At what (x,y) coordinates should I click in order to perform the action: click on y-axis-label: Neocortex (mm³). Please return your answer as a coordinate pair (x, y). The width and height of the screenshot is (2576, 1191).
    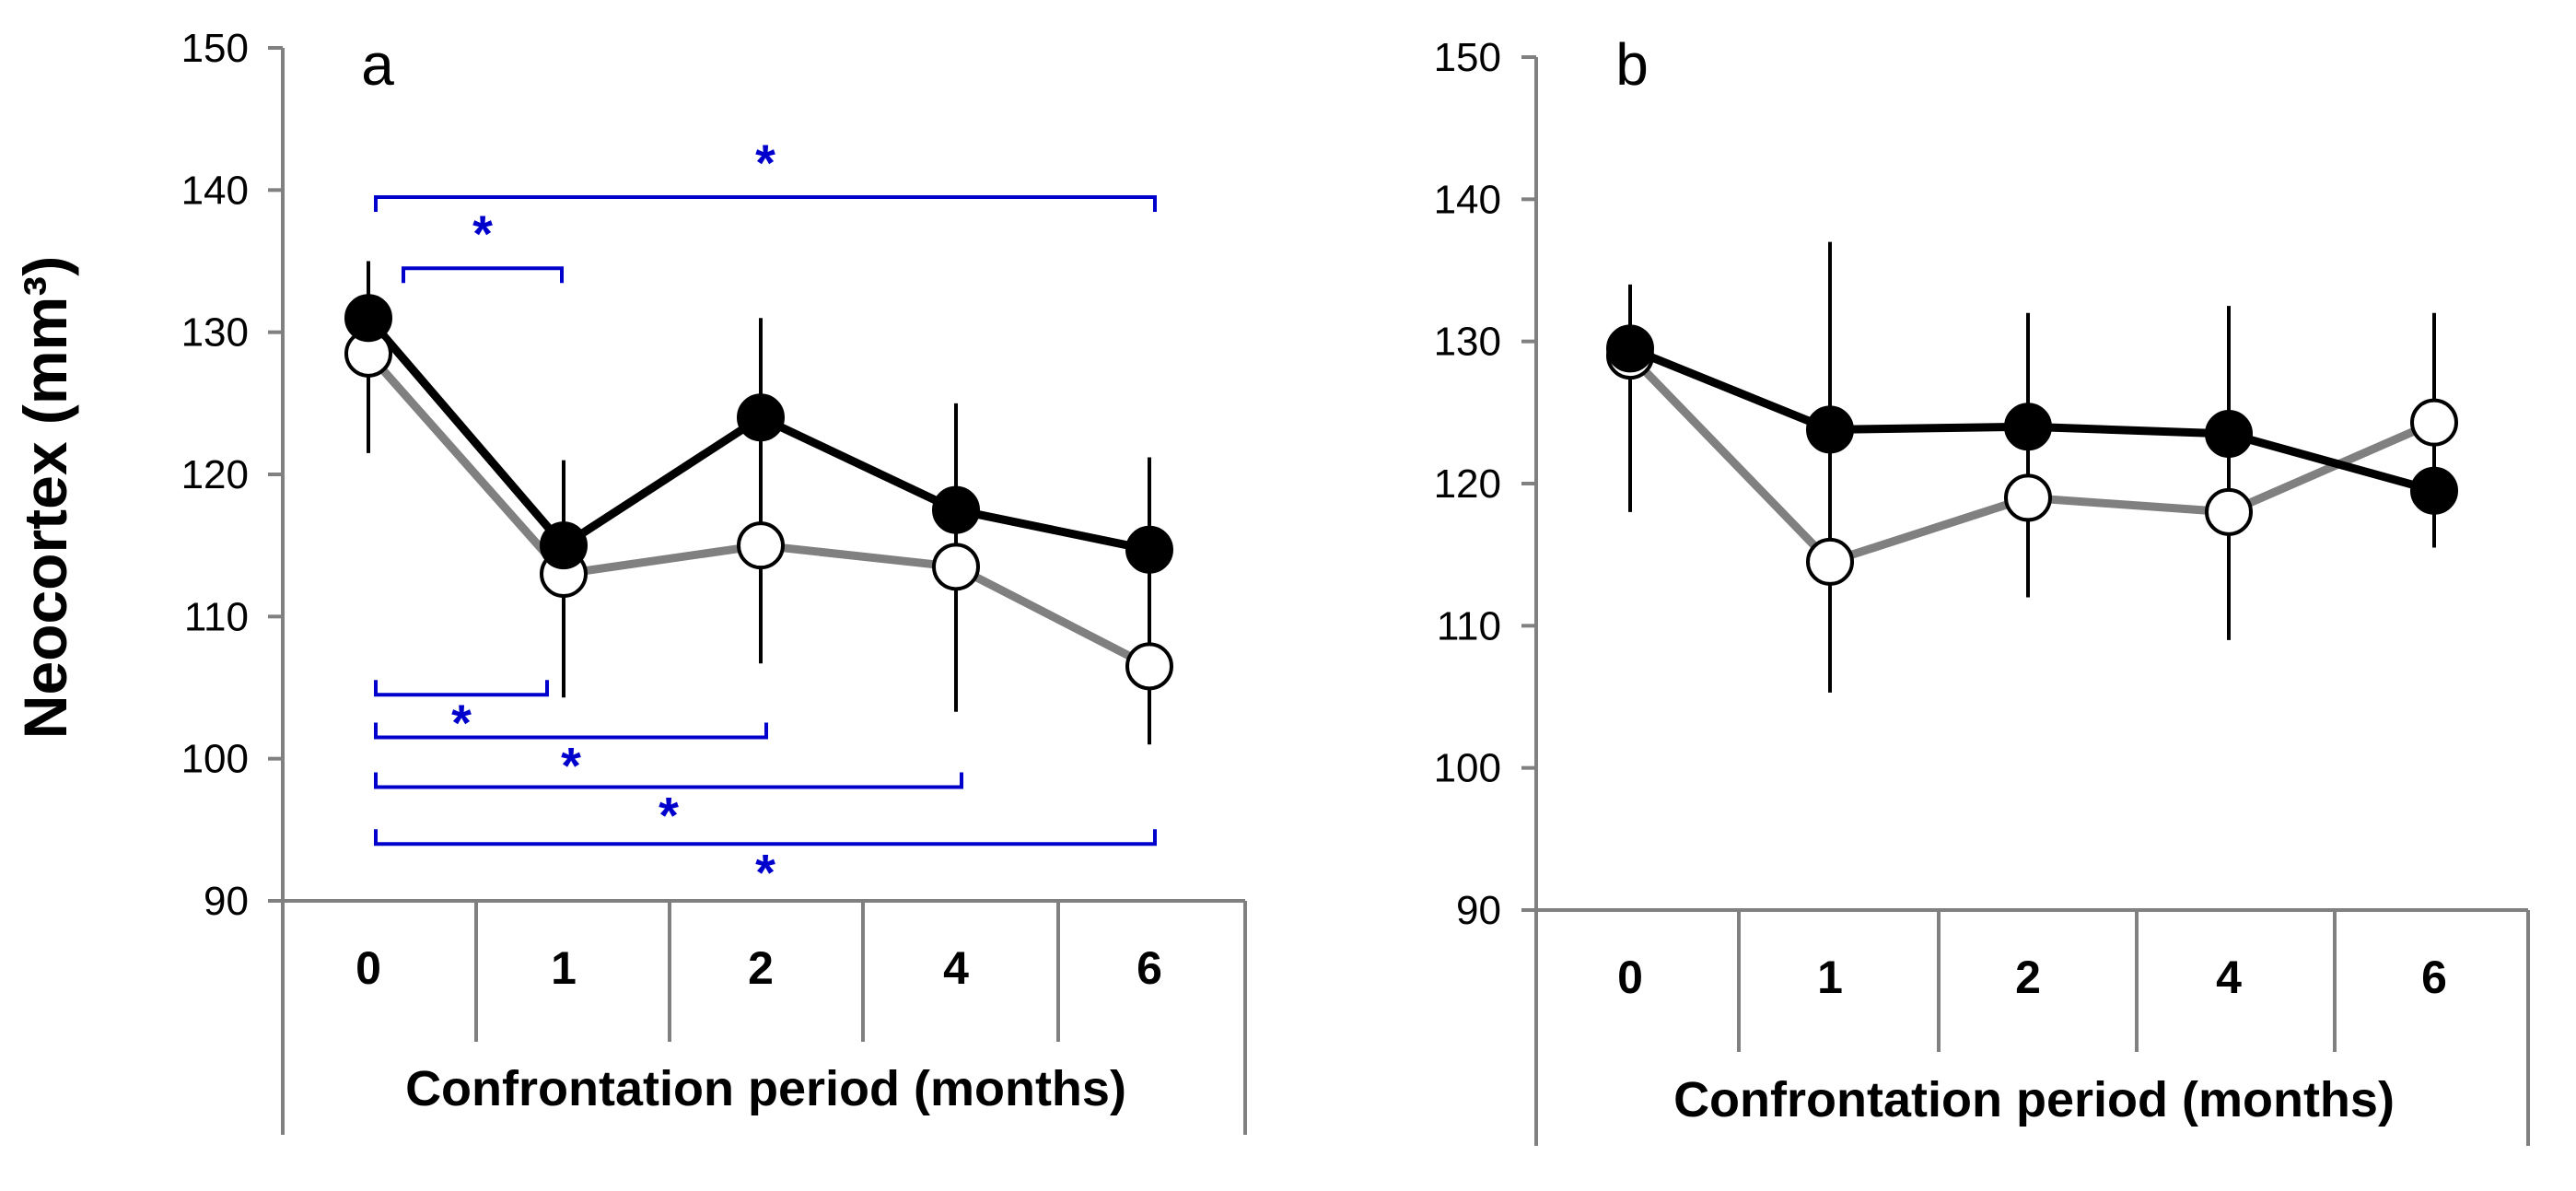
    Looking at the image, I should click on (45, 497).